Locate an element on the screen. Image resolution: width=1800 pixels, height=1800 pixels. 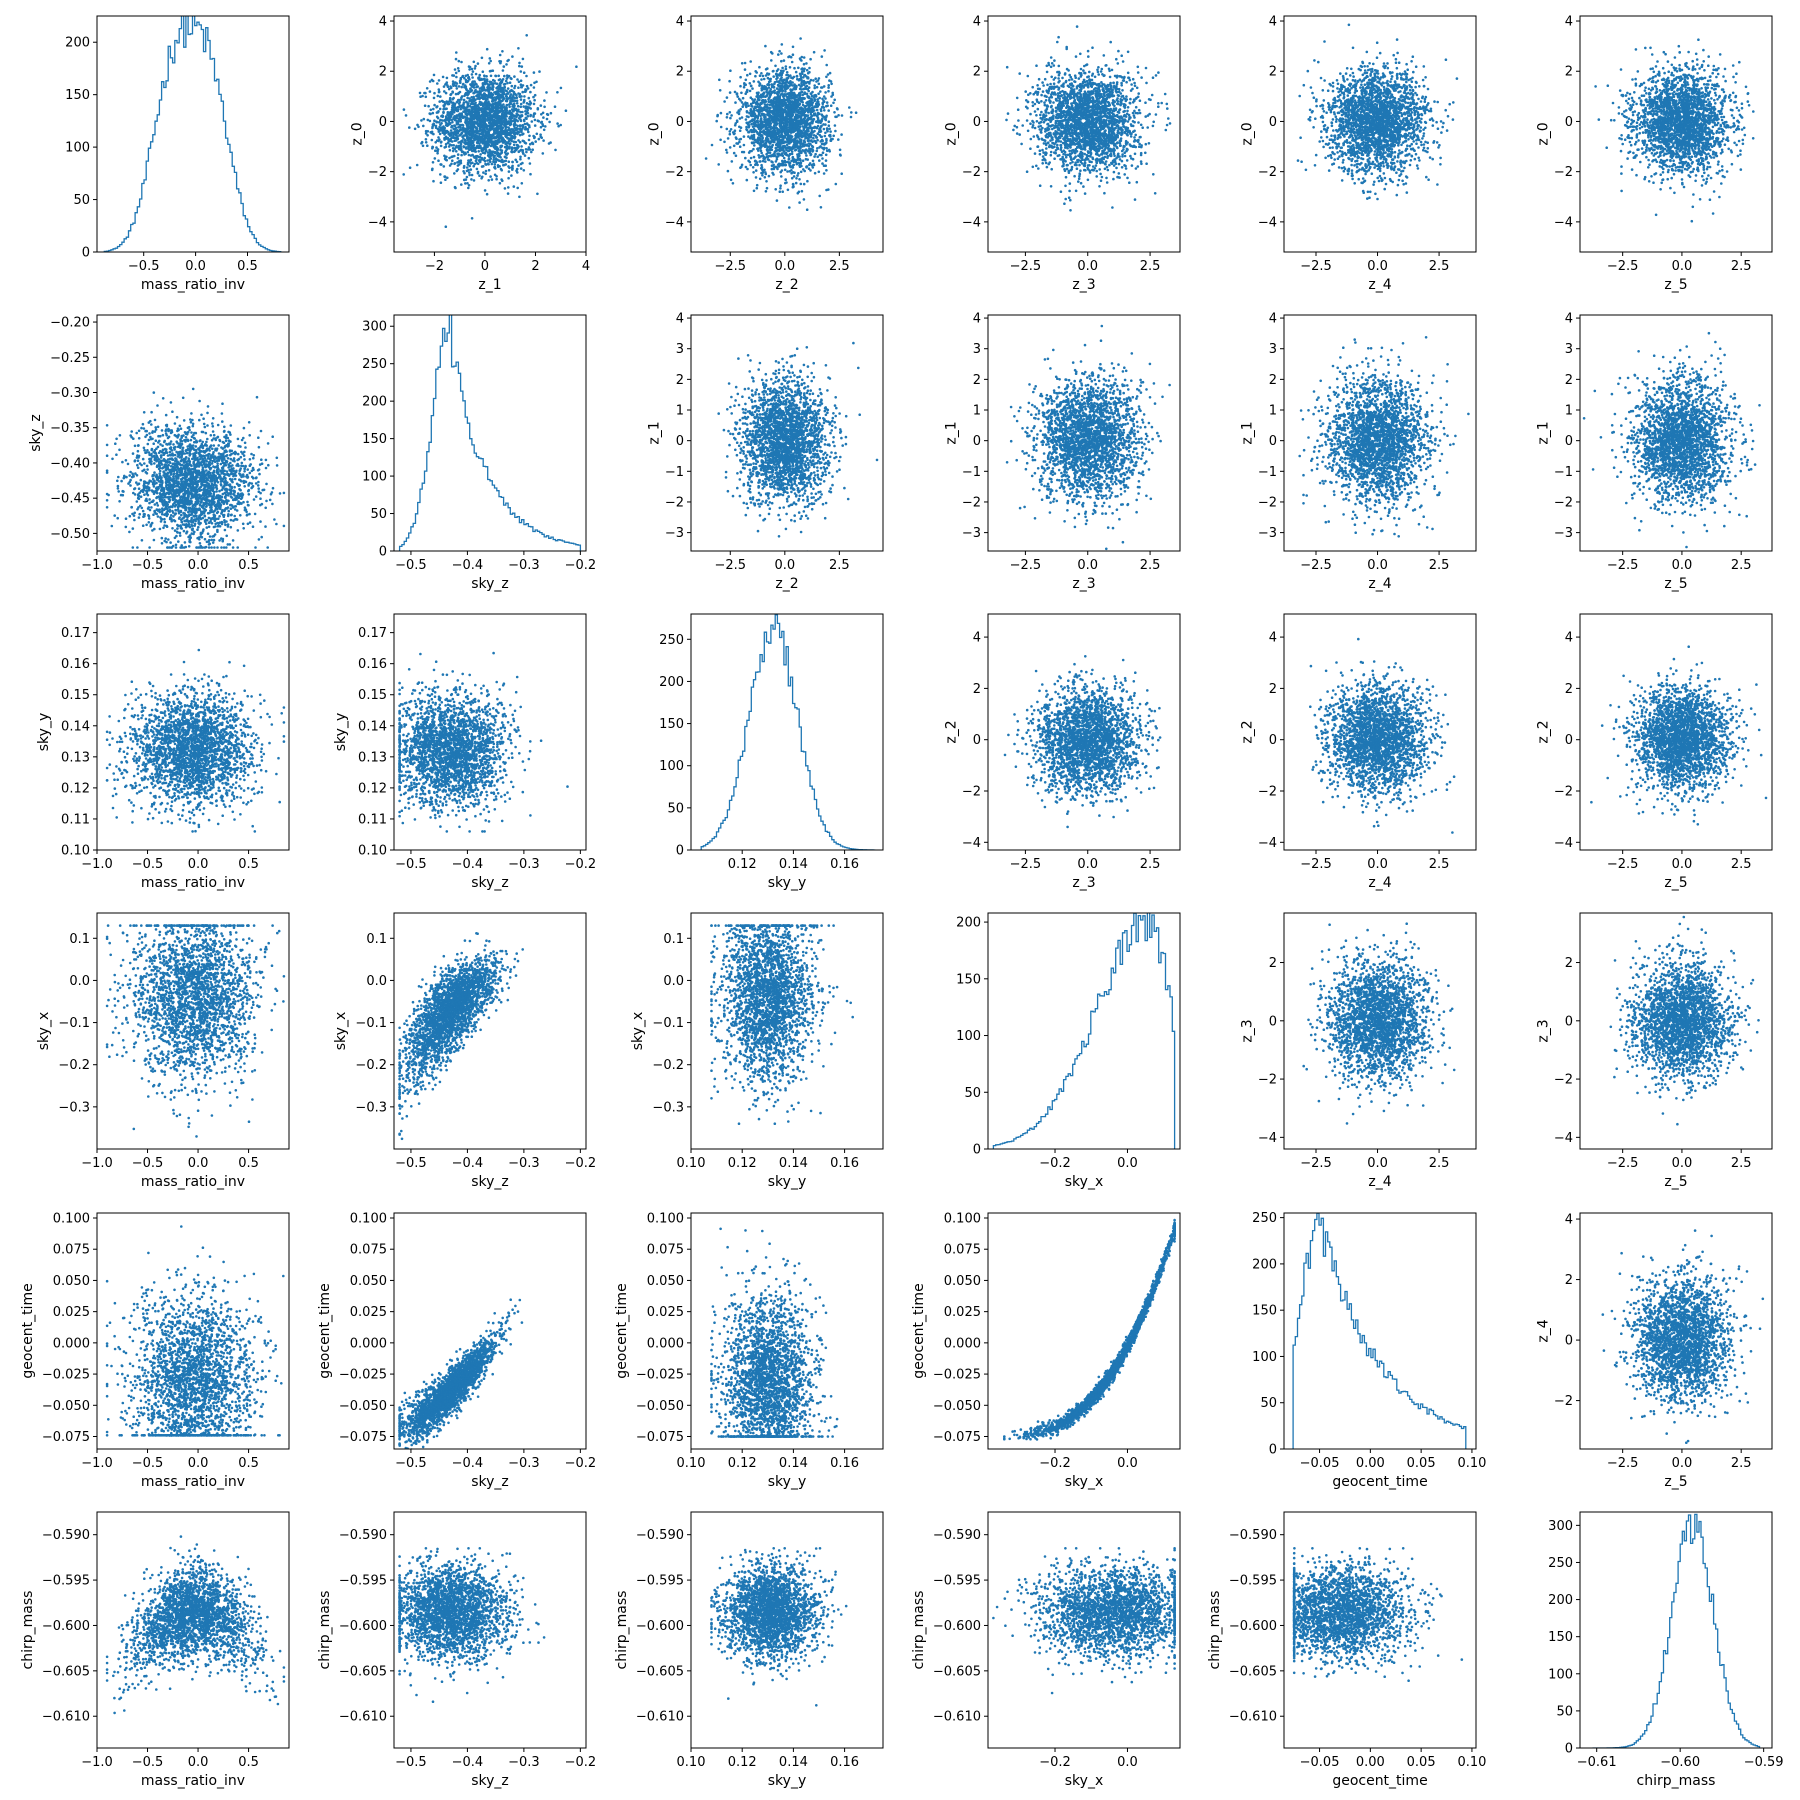
axes-frame is located at coordinates (193, 134).